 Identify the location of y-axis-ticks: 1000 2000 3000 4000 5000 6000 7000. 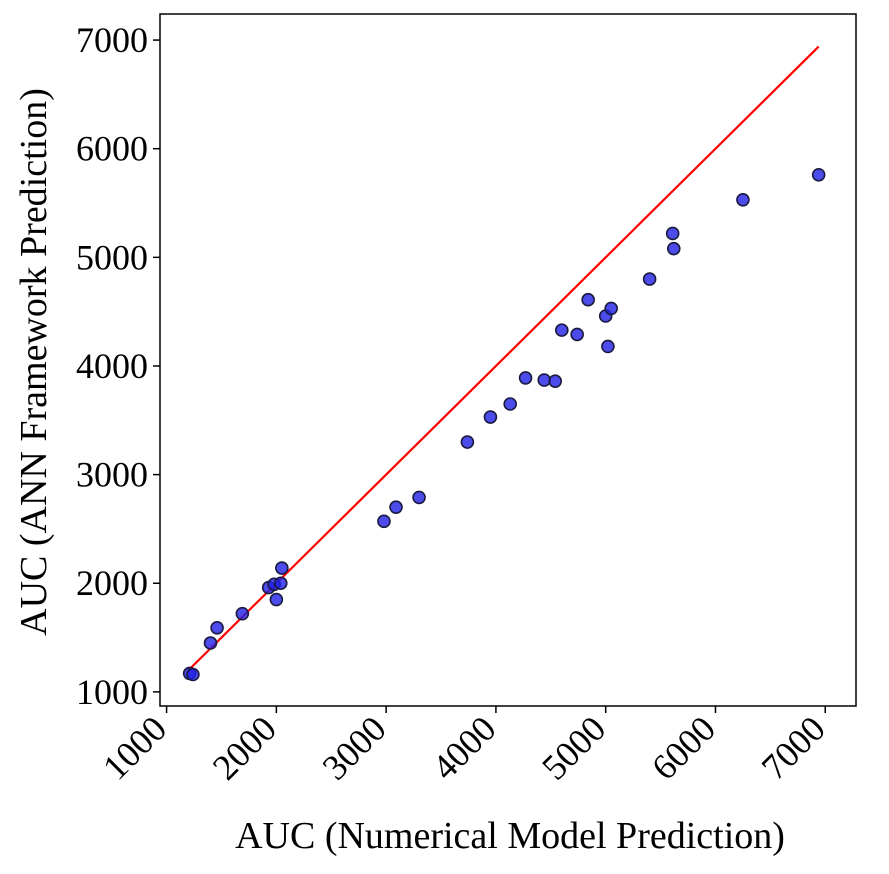
(118, 366).